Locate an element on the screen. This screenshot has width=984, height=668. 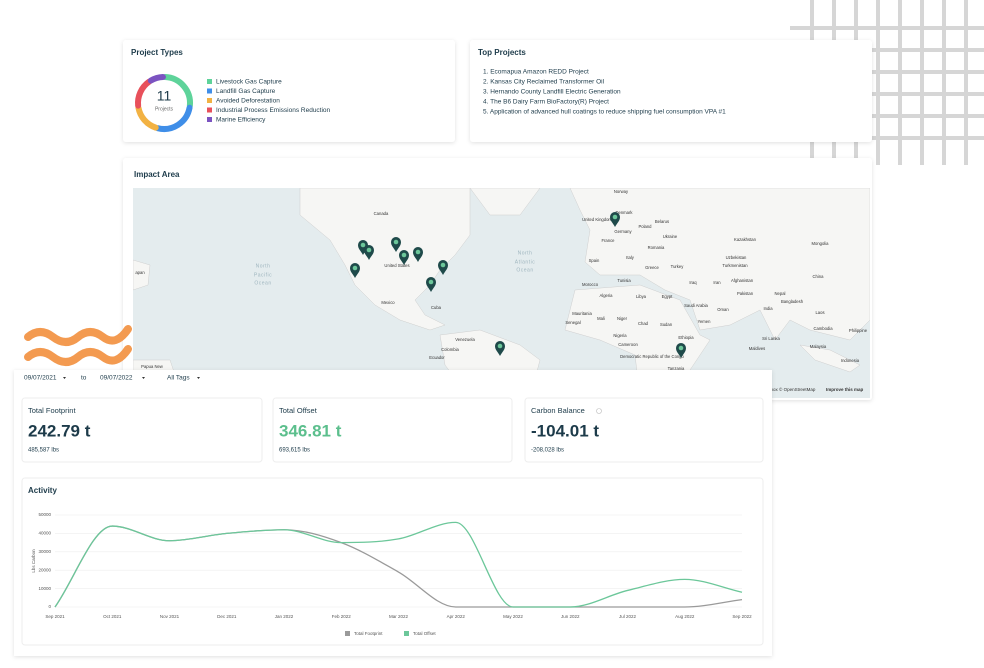
stat-sub: 485,587 lbs is located at coordinates (43, 451).